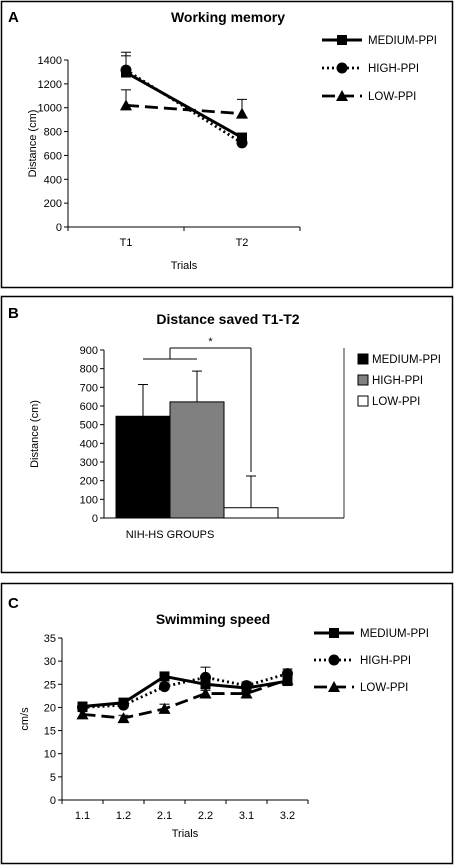 This screenshot has height=865, width=454. What do you see at coordinates (394, 634) in the screenshot?
I see `swimming-speed-legend-medium-ppi-label: MEDIUM-PPI` at bounding box center [394, 634].